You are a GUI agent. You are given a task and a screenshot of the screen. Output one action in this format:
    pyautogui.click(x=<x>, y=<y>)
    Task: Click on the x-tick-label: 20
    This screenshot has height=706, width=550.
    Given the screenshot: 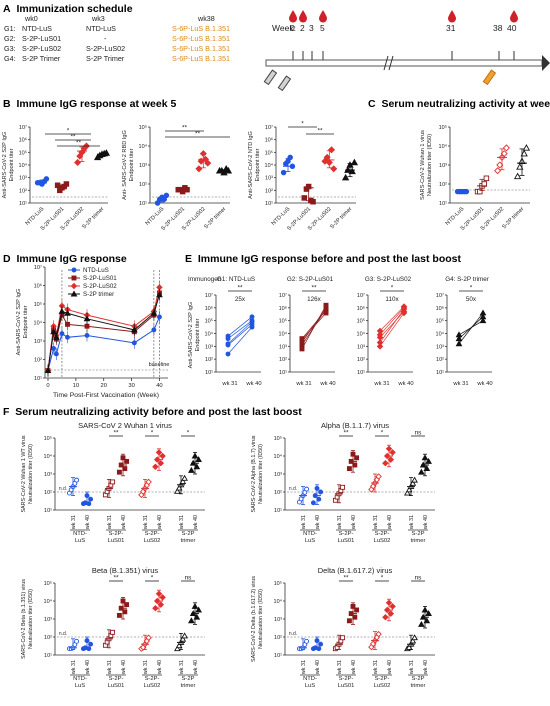 What is the action you would take?
    pyautogui.click(x=103, y=386)
    